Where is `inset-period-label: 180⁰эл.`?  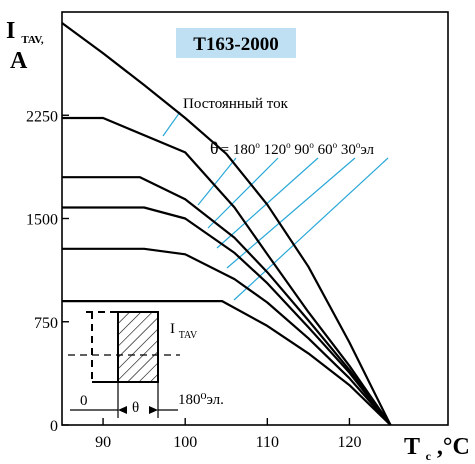
inset-period-label: 180⁰эл. is located at coordinates (201, 400).